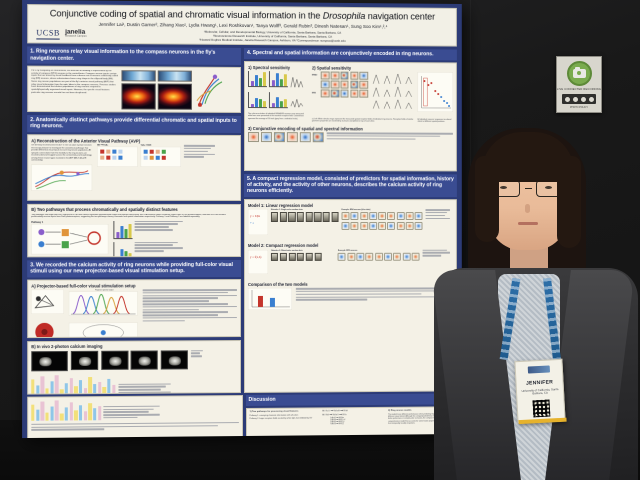 Image resolution: width=640 pixels, height=480 pixels. Describe the element at coordinates (579, 73) in the screenshot. I see `camera-icon` at that location.